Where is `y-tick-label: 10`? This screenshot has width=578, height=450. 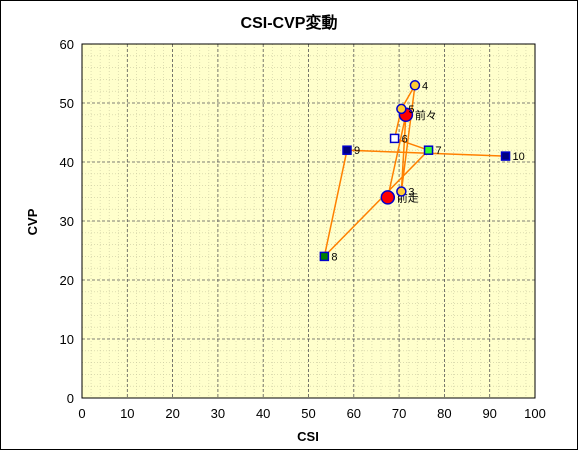 y-tick-label: 10 is located at coordinates (67, 339).